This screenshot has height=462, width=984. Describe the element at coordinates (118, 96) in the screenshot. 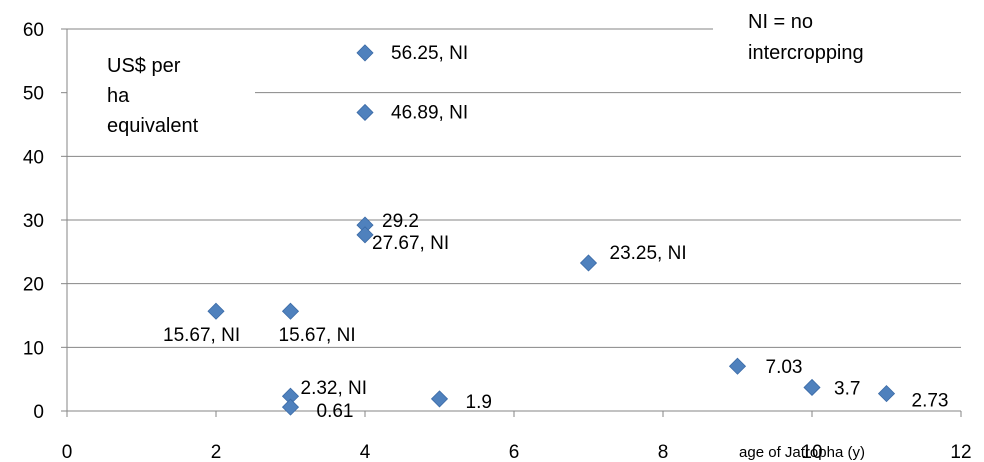

I see `y-annotation-line-1: ha` at that location.